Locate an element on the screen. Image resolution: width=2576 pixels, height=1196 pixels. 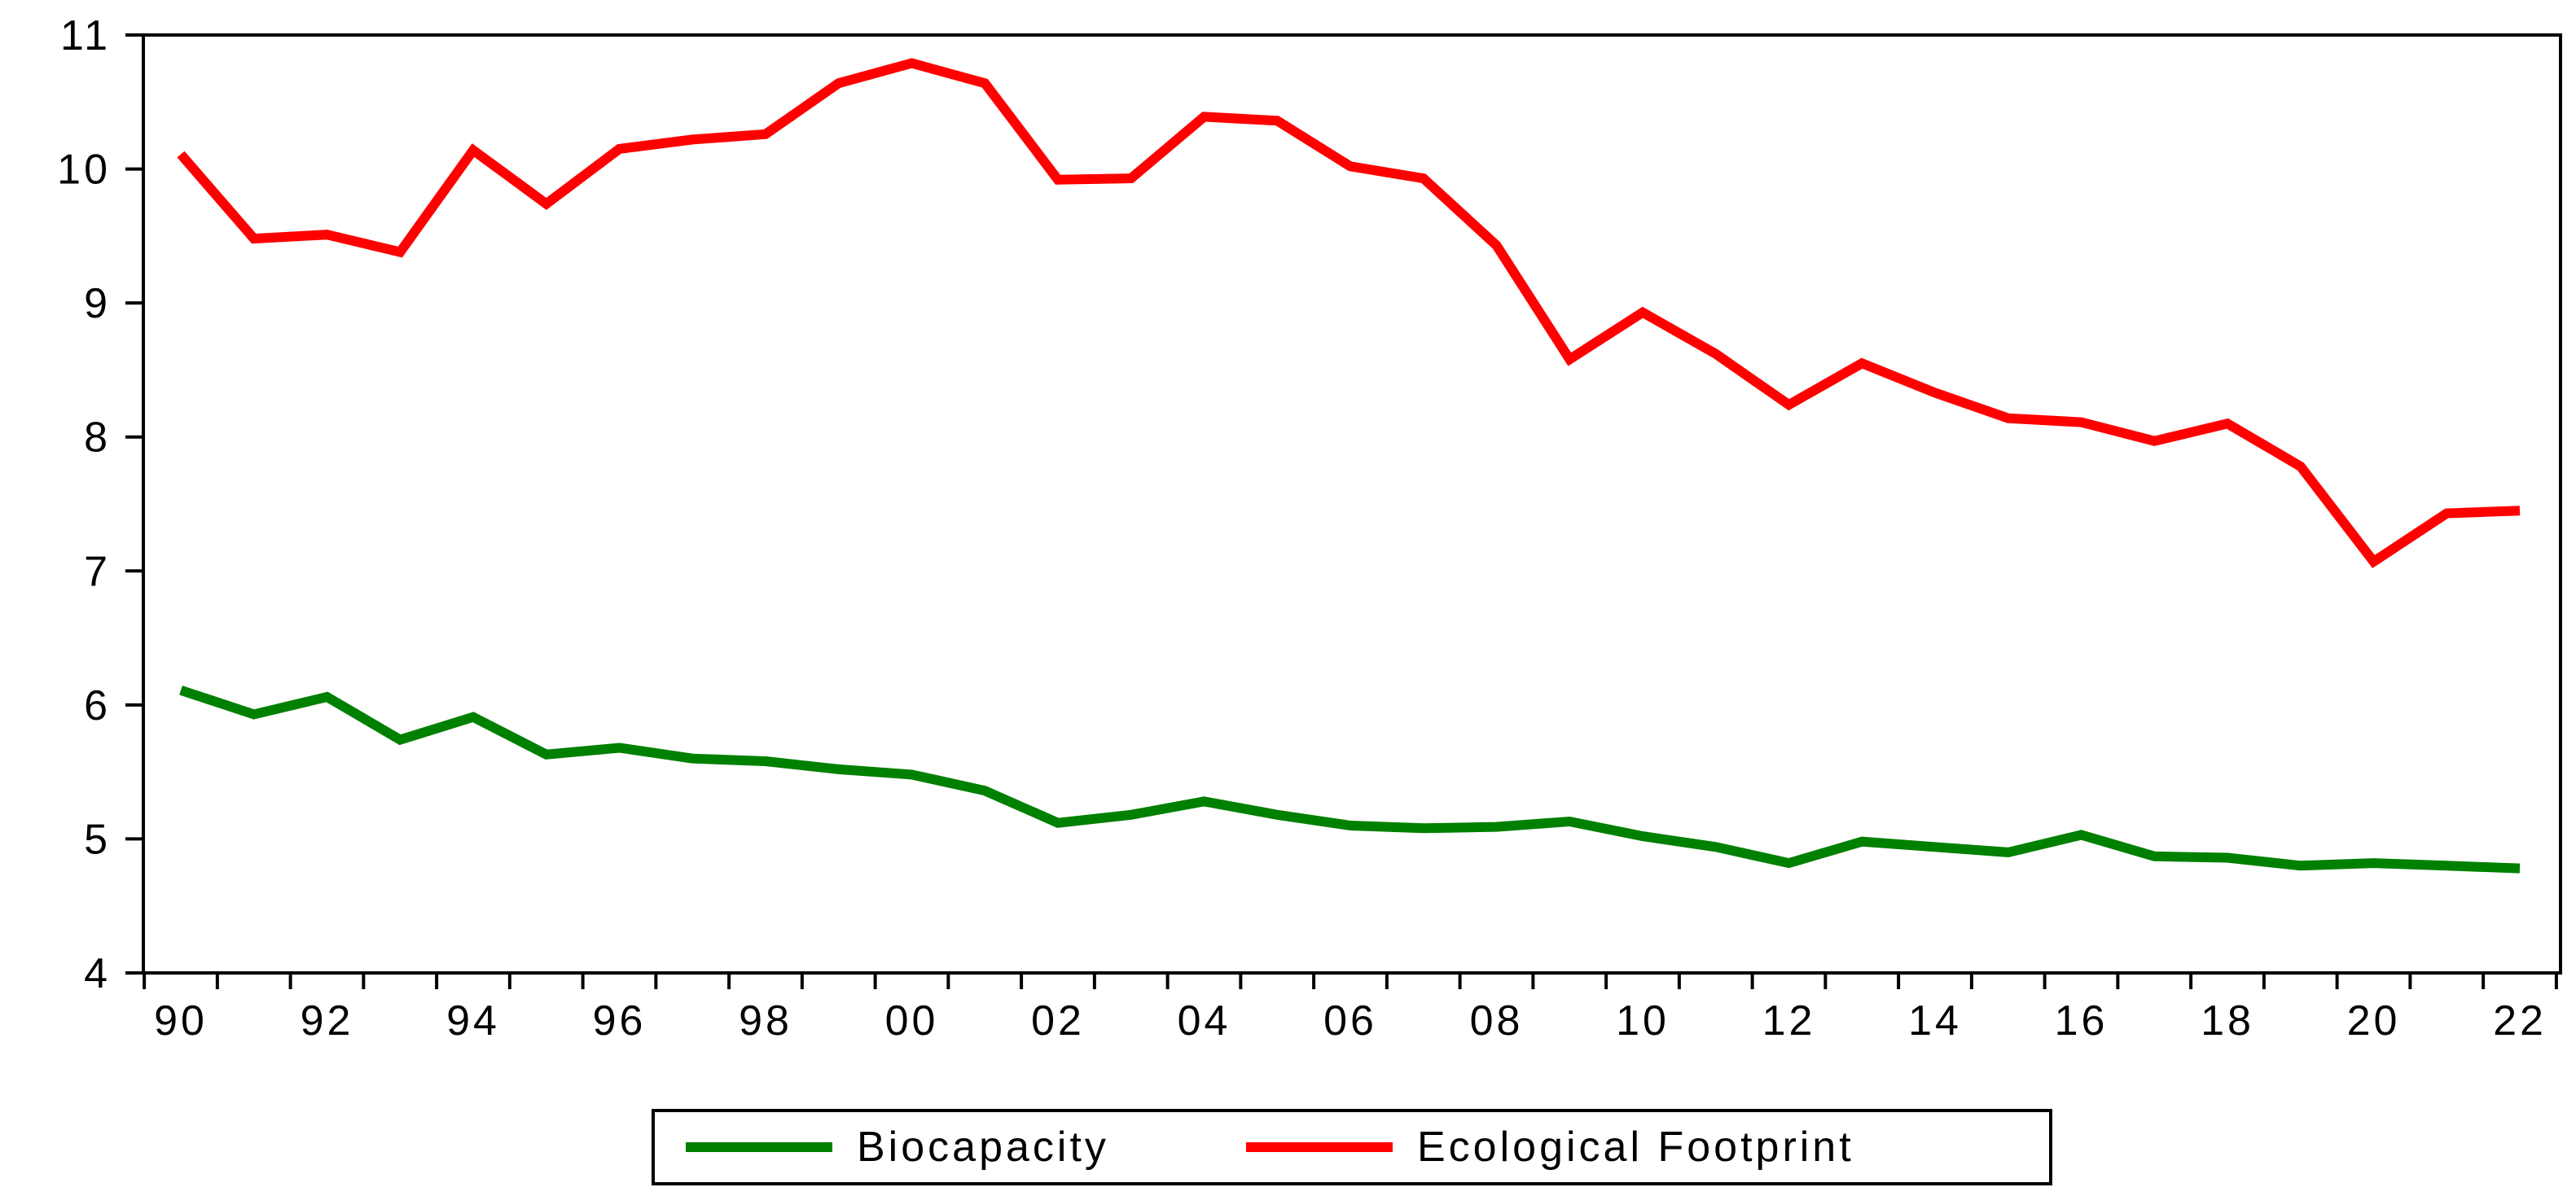
x-axis-ticks: 90 92 94 96 98 00 02 04 06 08 10 12 14 16 18 20 22 is located at coordinates (1350, 1009).